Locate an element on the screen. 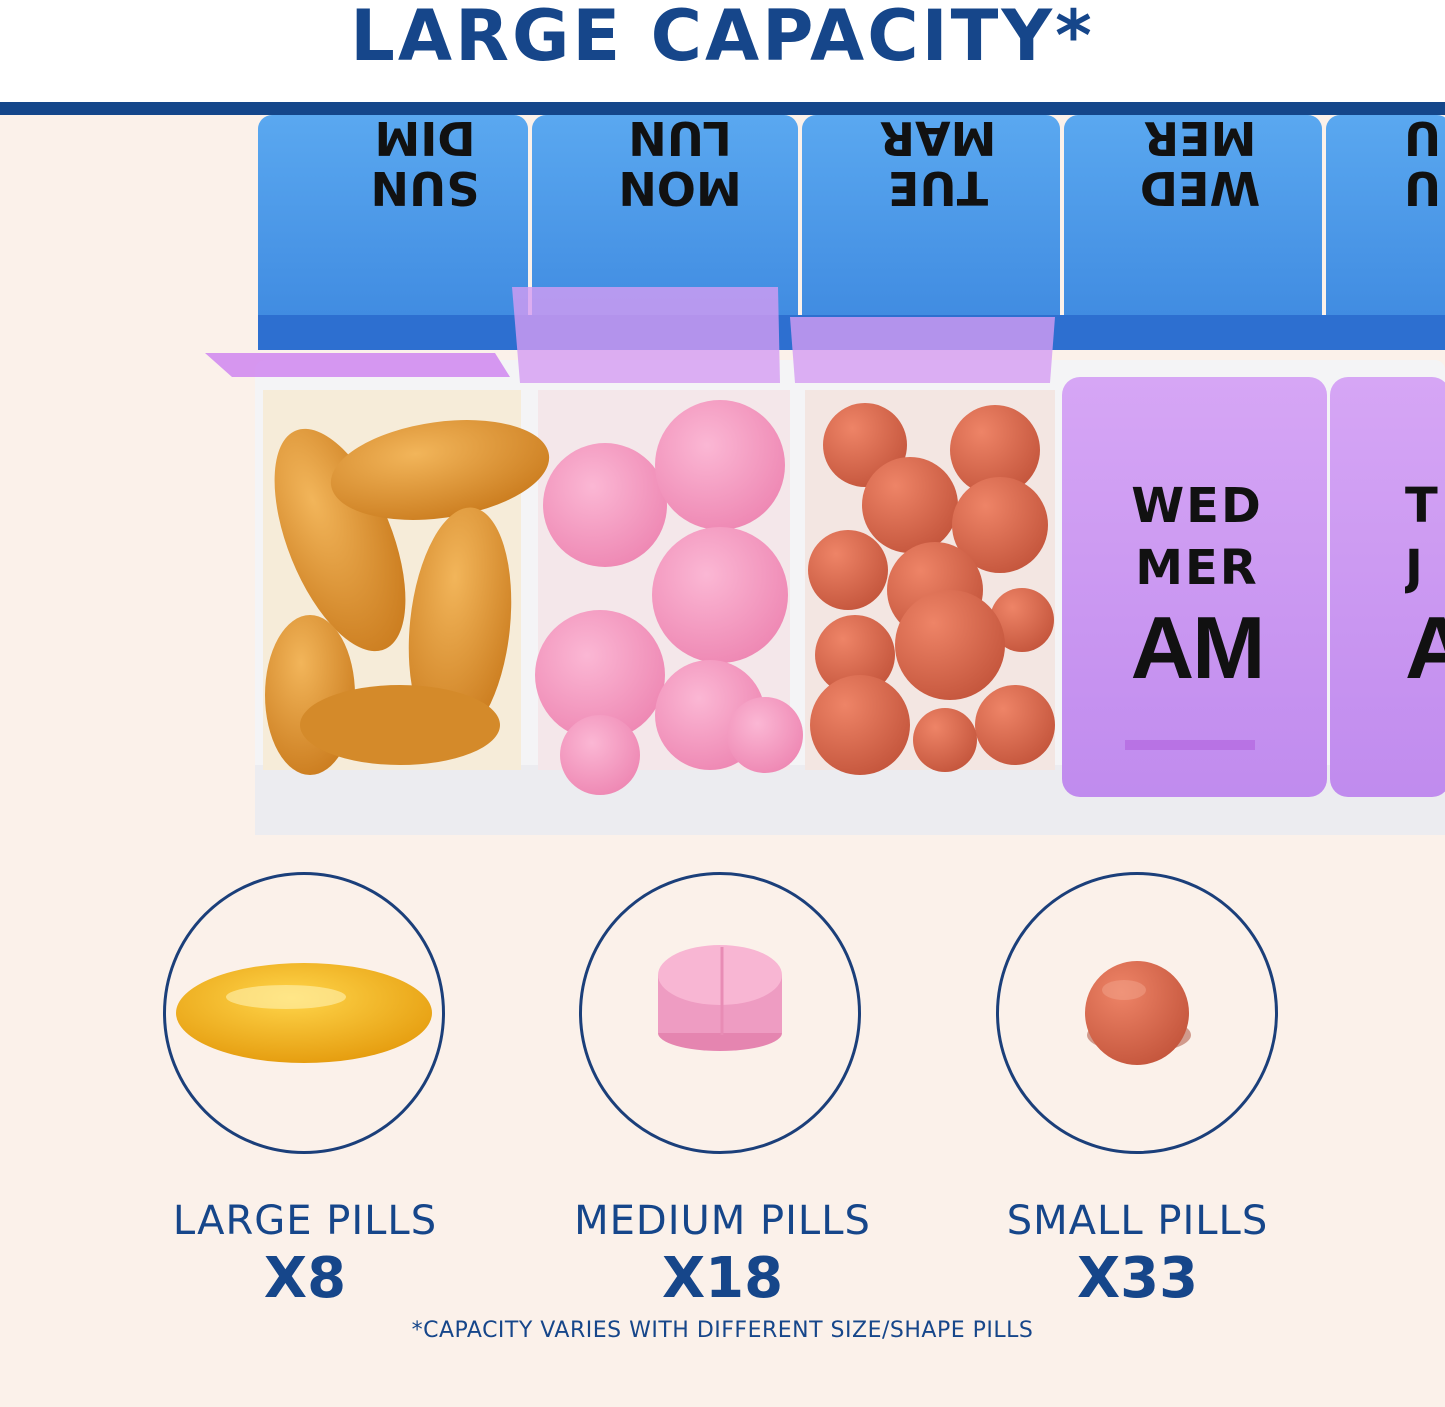  medium-pill-circle is located at coordinates (720, 1013).